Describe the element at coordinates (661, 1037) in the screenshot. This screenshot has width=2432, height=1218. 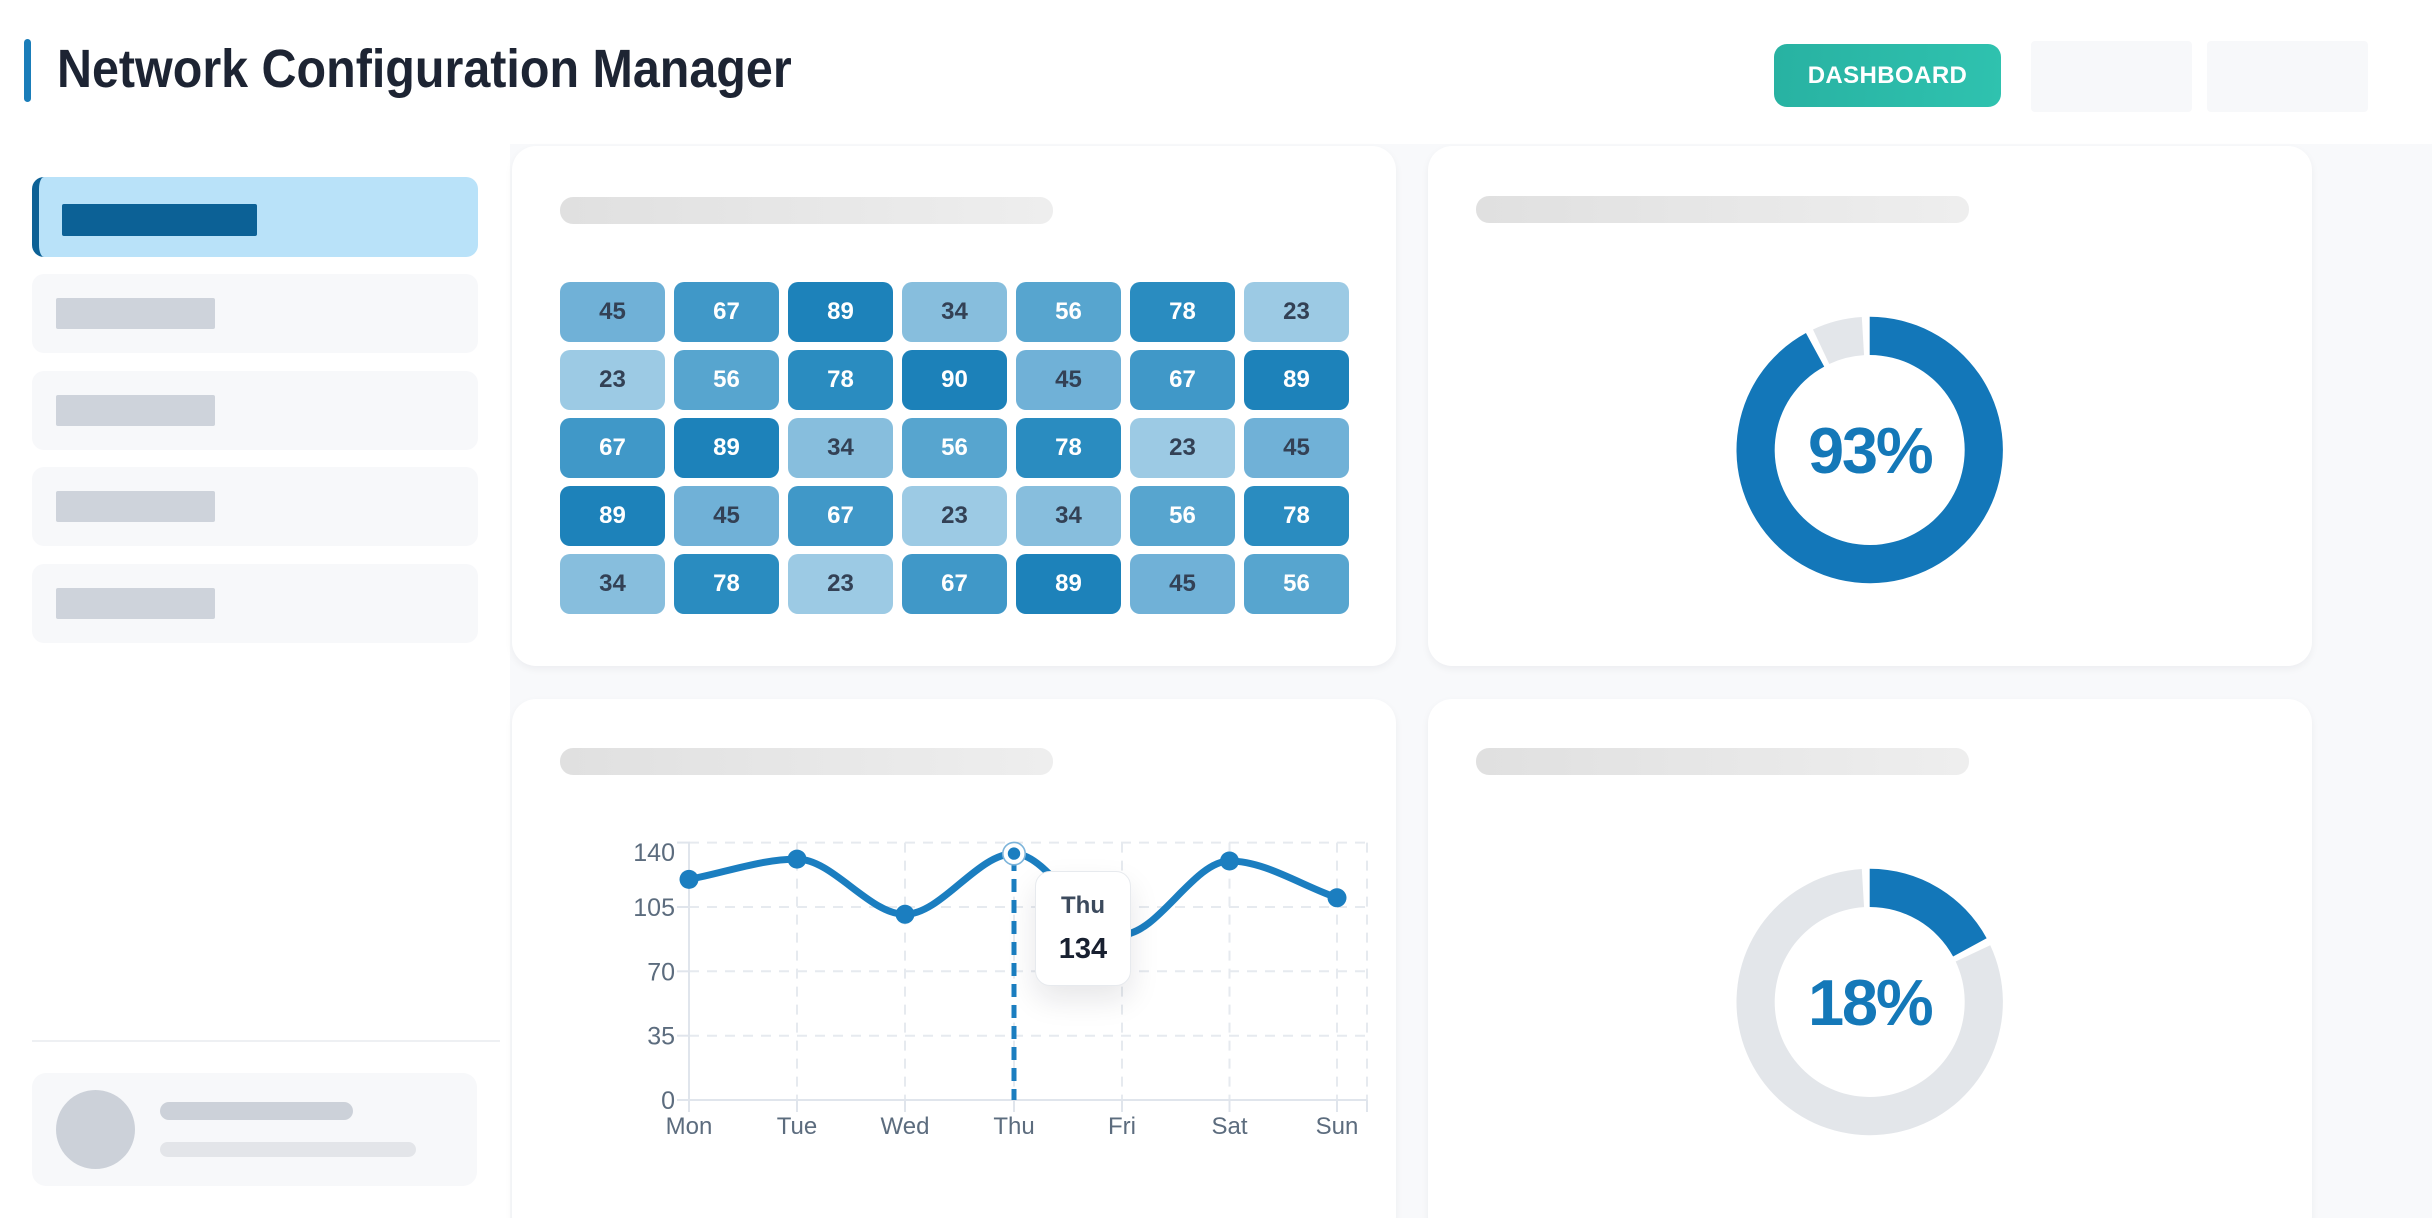
I see `svg-text: 35` at that location.